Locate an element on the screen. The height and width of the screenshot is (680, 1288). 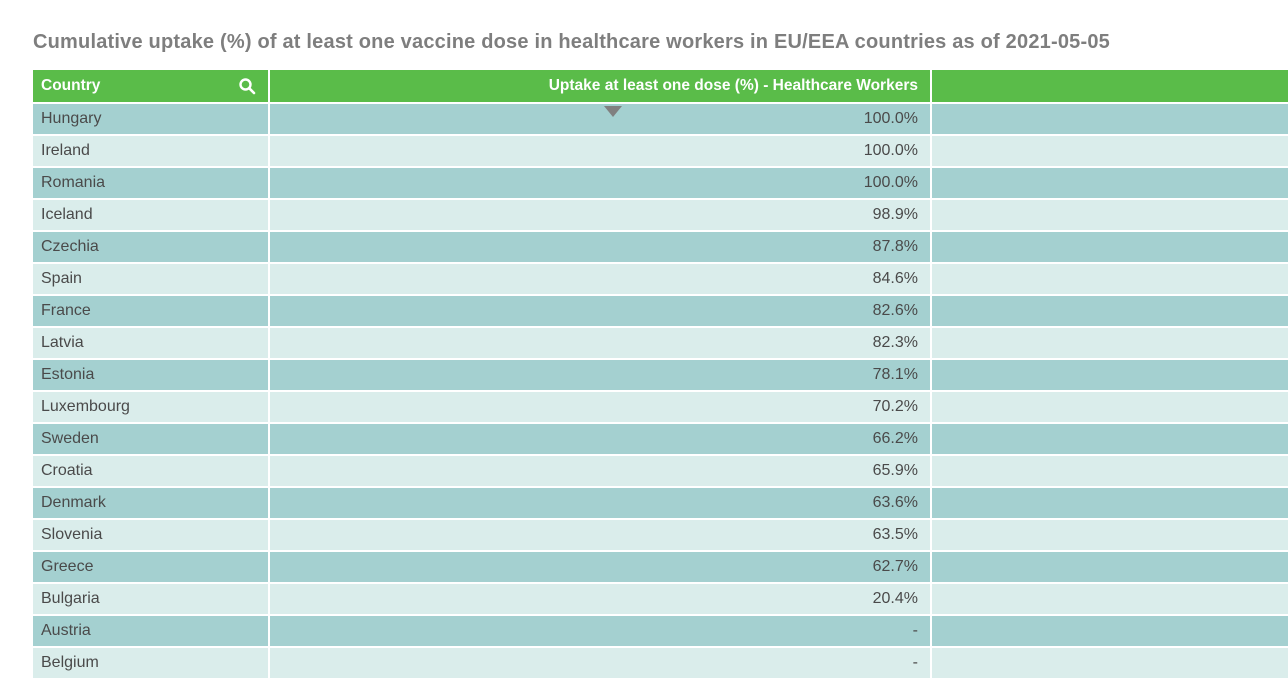
country-cell: Estonia is located at coordinates (151, 376).